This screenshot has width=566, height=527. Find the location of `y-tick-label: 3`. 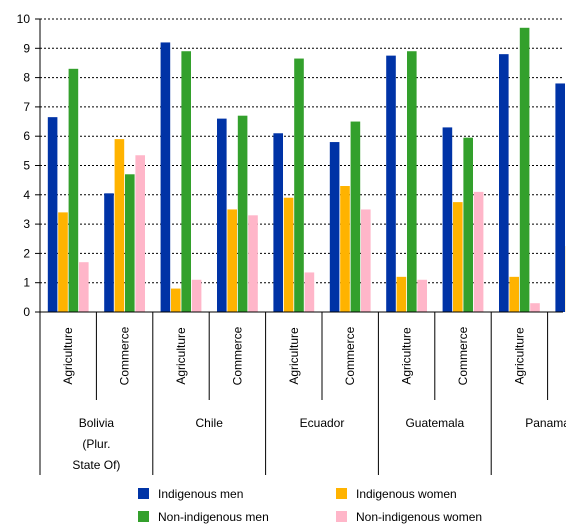

y-tick-label: 3 is located at coordinates (26, 224).